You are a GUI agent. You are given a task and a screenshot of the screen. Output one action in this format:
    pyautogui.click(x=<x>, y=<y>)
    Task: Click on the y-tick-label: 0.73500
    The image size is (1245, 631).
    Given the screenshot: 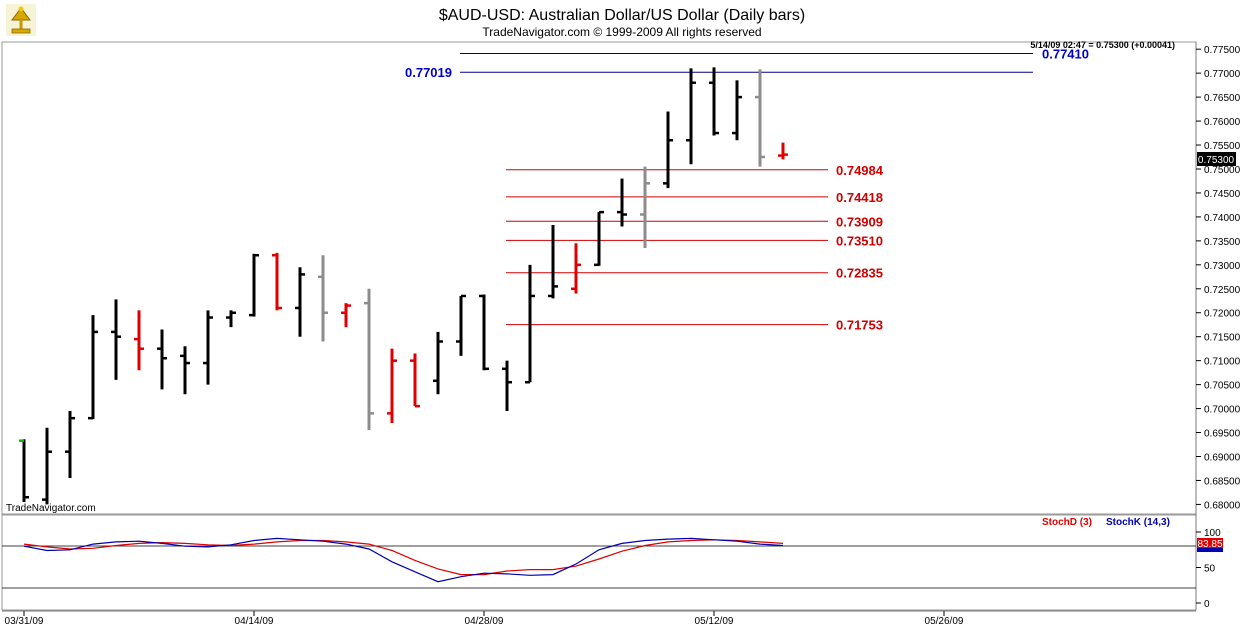 What is the action you would take?
    pyautogui.click(x=1222, y=242)
    